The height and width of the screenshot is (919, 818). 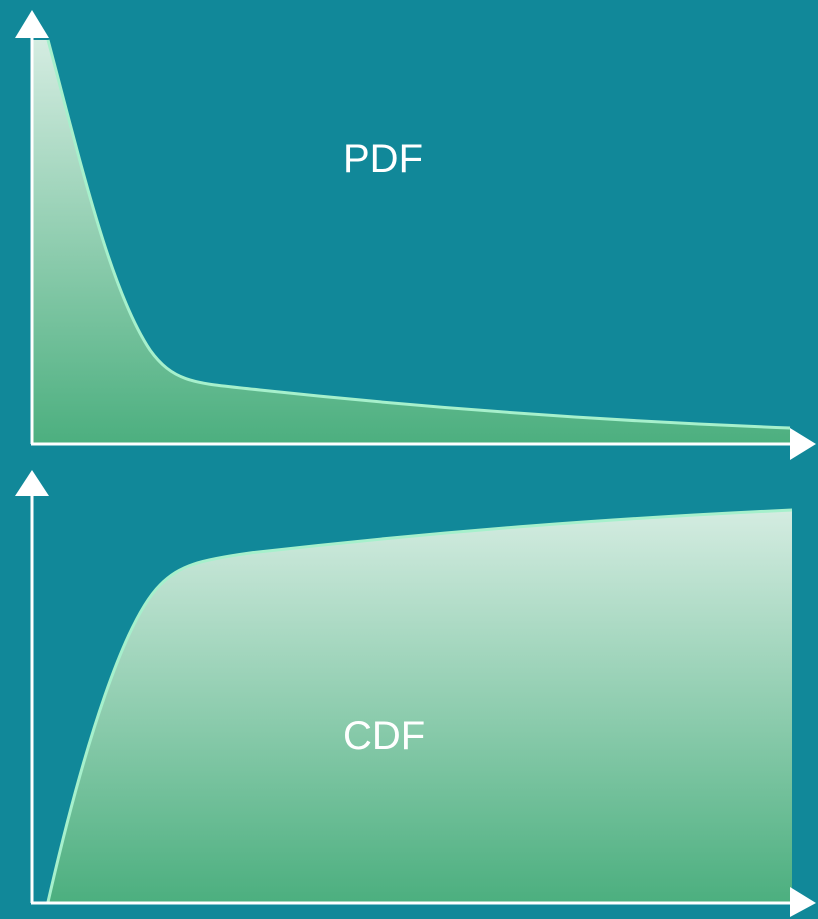 I want to click on cdf-y-axis-arrow-icon, so click(x=32, y=483).